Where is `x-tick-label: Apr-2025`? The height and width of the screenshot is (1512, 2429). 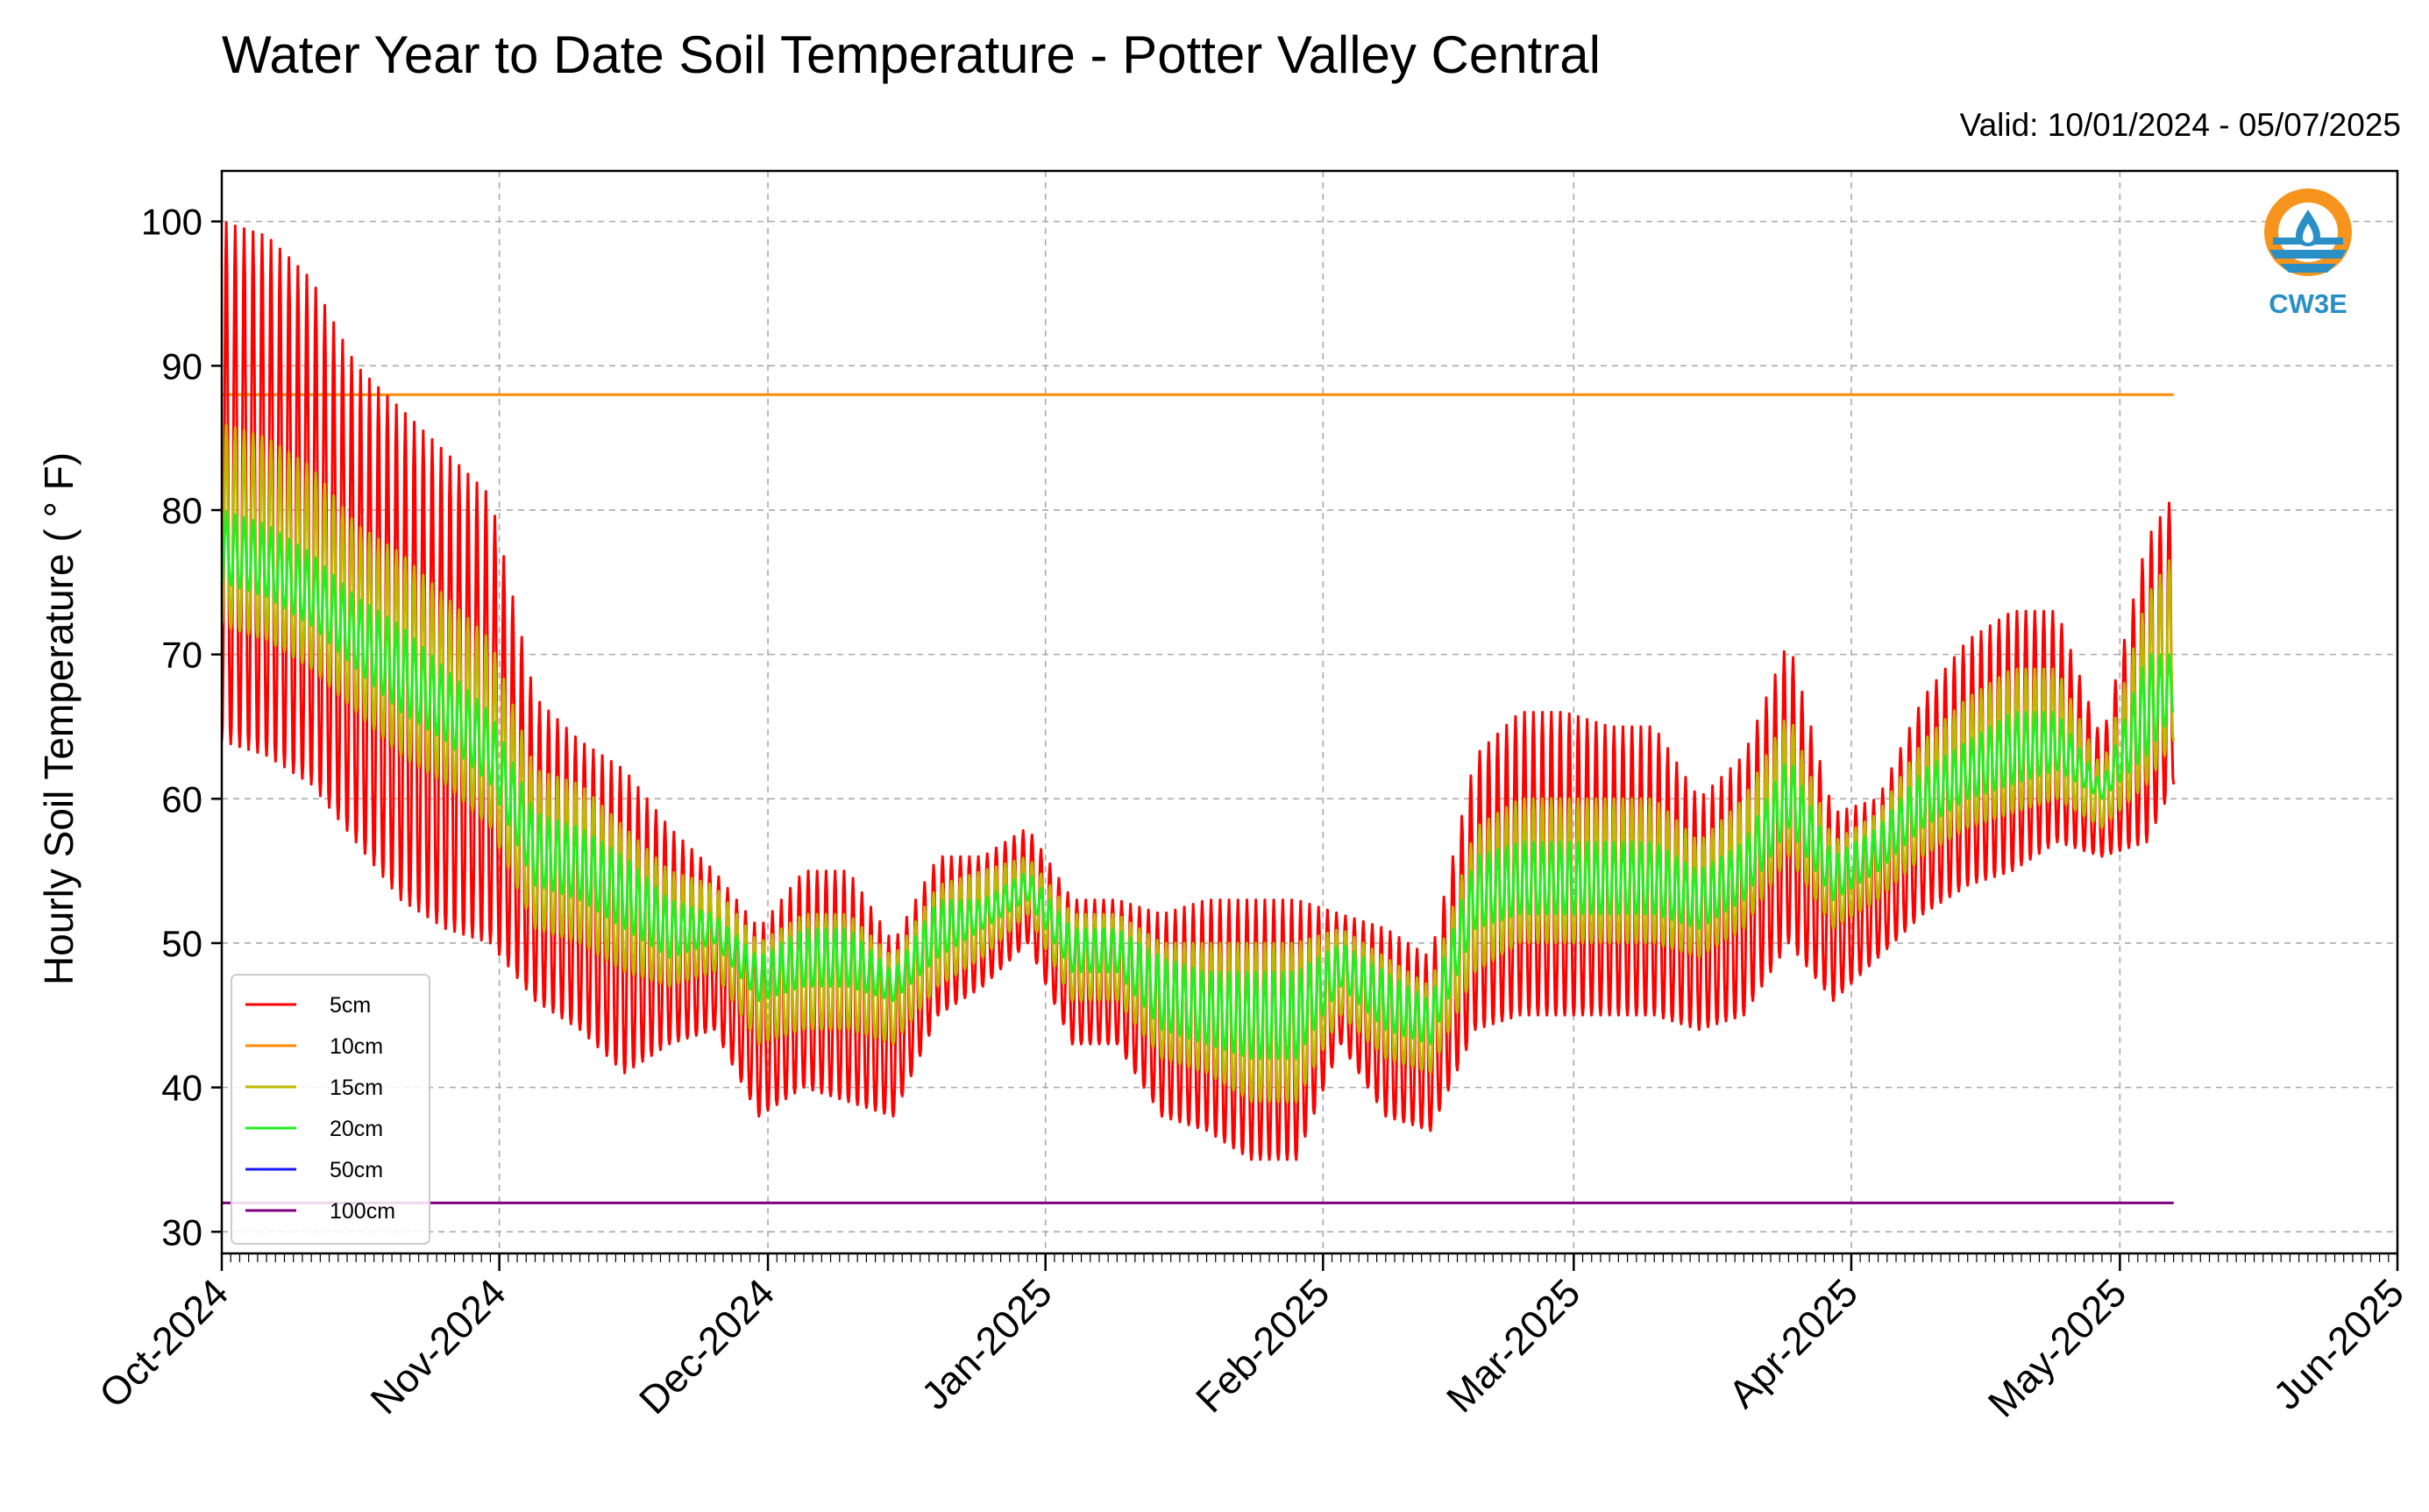
x-tick-label: Apr-2025 is located at coordinates (1793, 1343).